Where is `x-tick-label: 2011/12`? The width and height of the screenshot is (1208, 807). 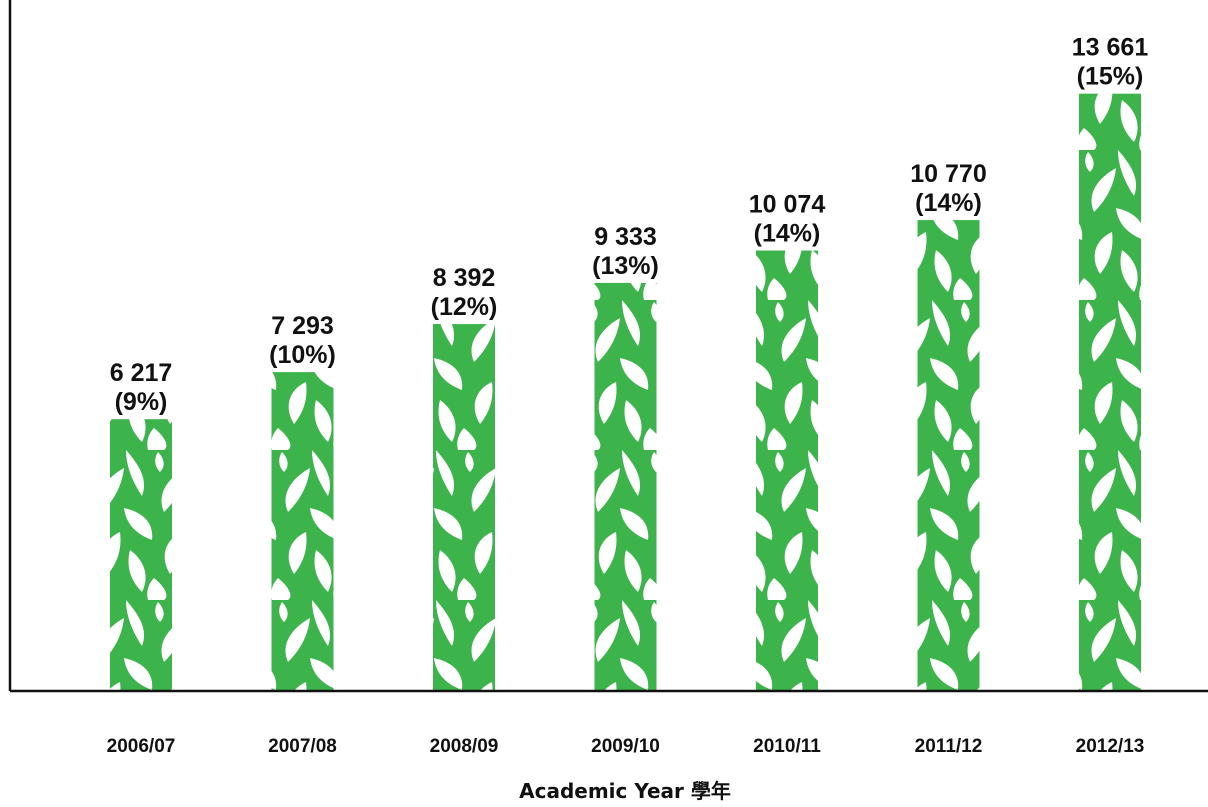
x-tick-label: 2011/12 is located at coordinates (949, 746).